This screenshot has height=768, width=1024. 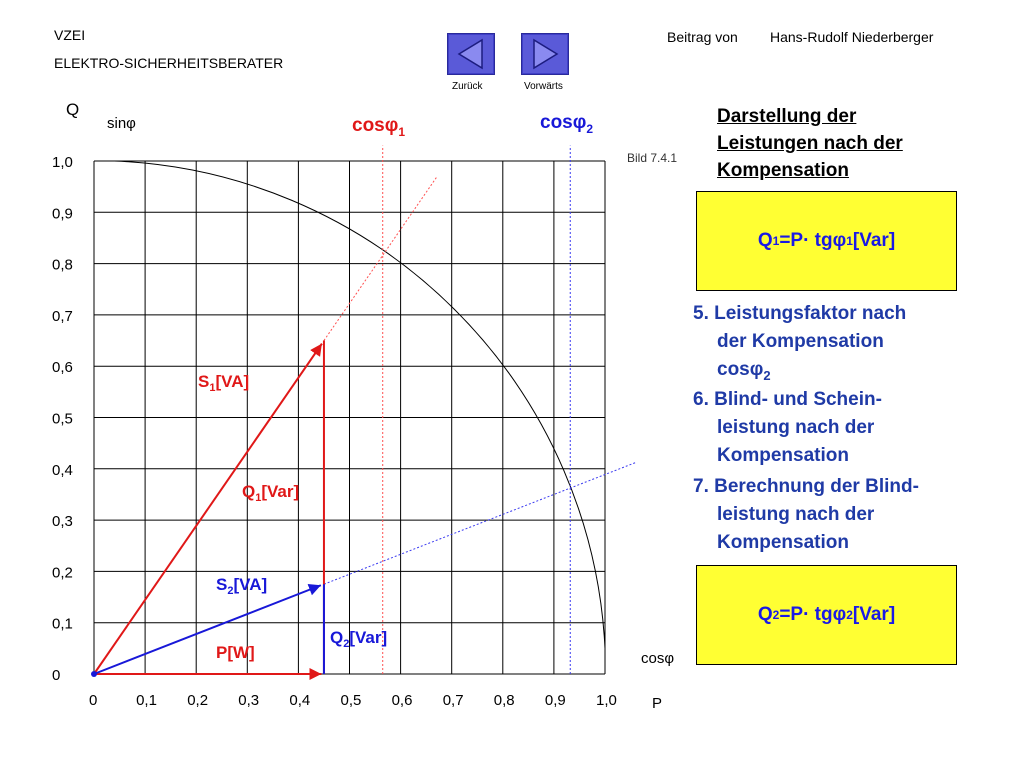 I want to click on x-axis-func: cosφ, so click(x=657, y=658).